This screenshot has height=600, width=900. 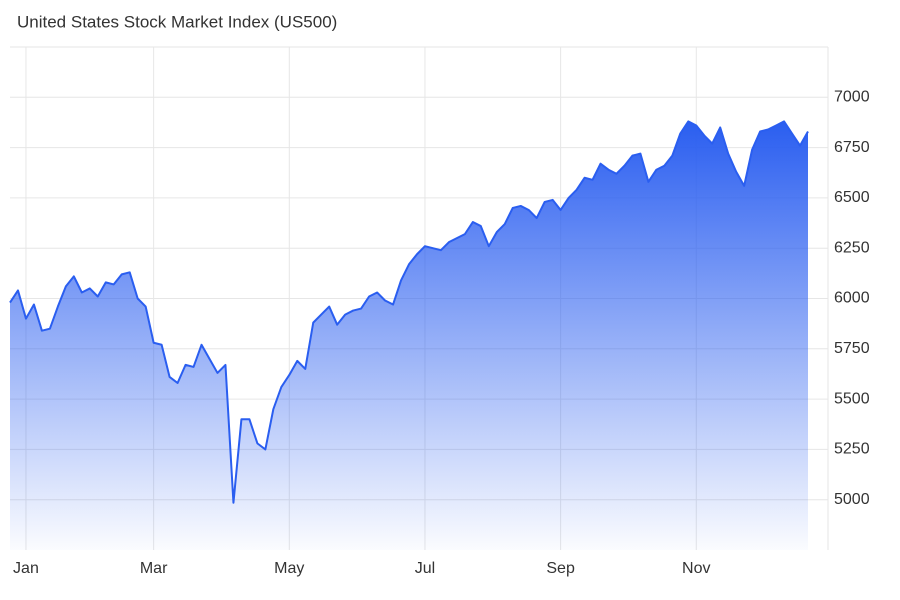 I want to click on x-tick-label: Jul, so click(x=425, y=568).